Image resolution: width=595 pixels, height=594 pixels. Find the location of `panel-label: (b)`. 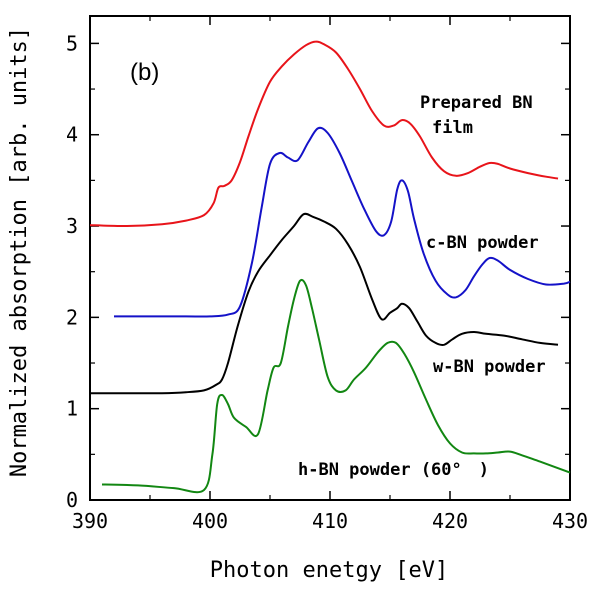

panel-label: (b) is located at coordinates (144, 72).